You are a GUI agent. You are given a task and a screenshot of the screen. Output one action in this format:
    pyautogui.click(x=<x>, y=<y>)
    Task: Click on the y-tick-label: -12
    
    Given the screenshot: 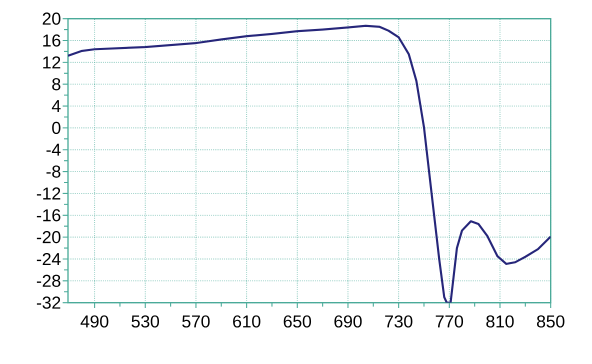 What is the action you would take?
    pyautogui.click(x=48, y=193)
    